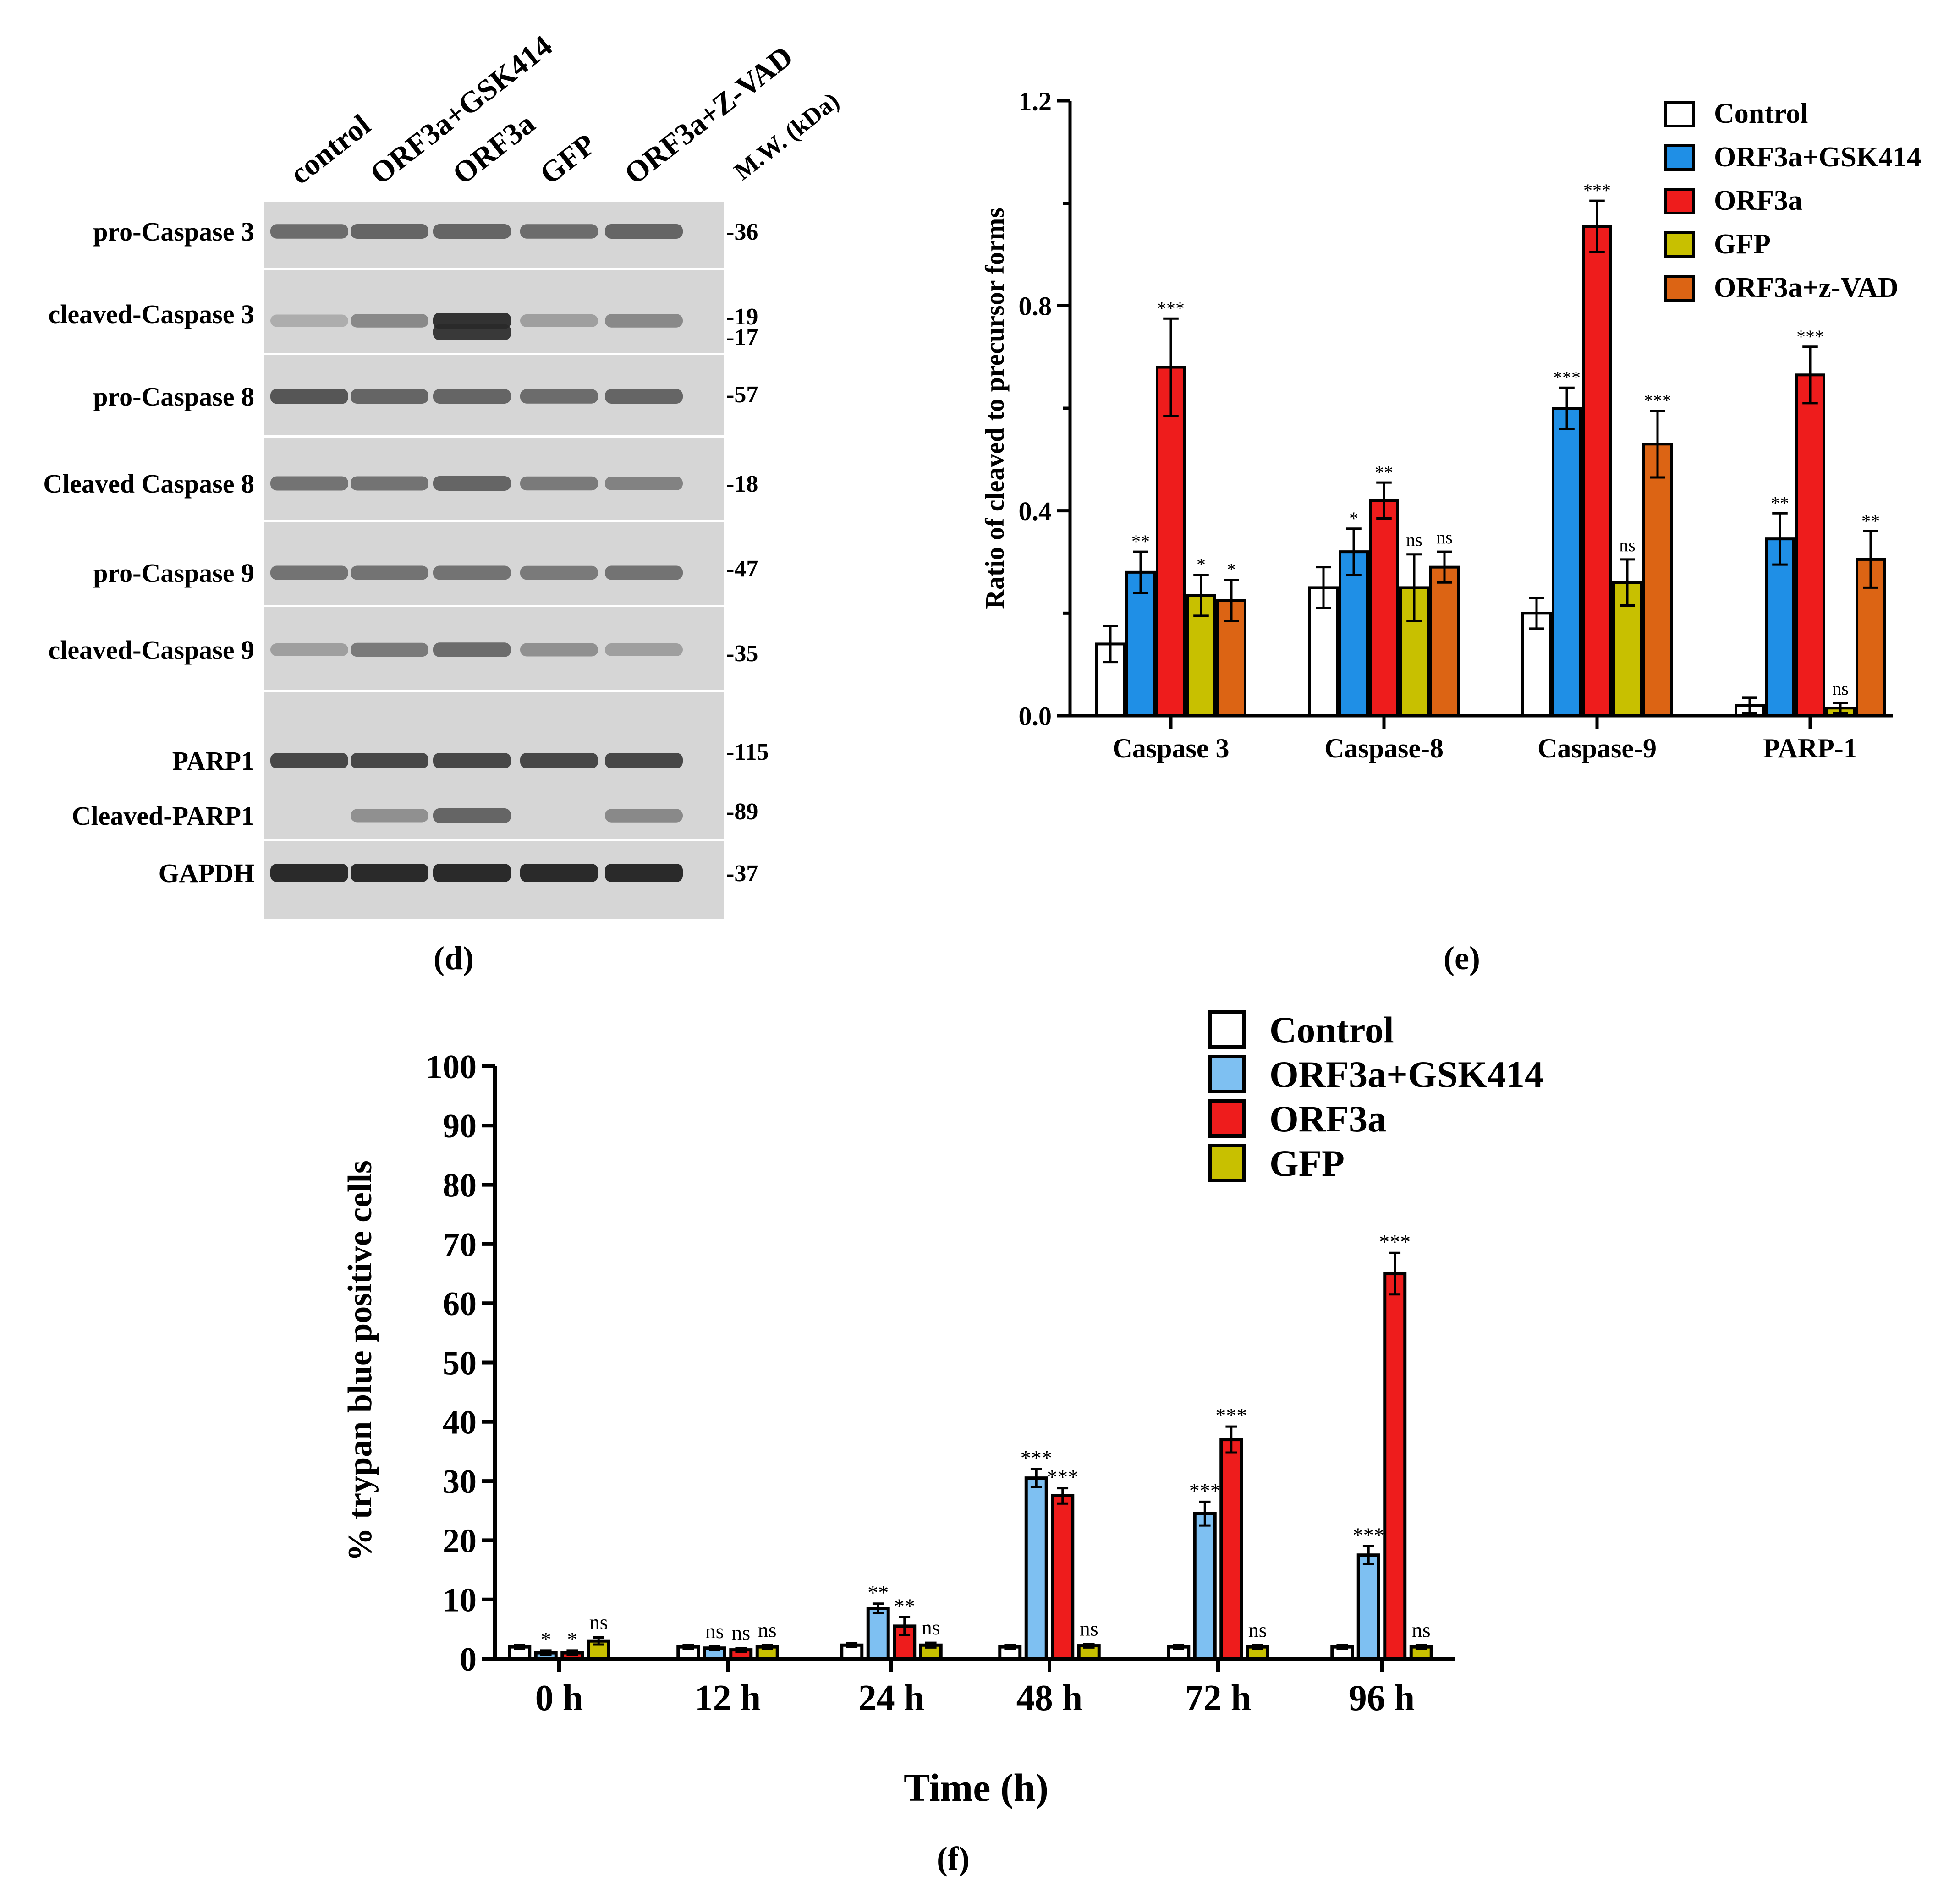  What do you see at coordinates (1810, 748) in the screenshot?
I see `x-tick-label: PARP-1` at bounding box center [1810, 748].